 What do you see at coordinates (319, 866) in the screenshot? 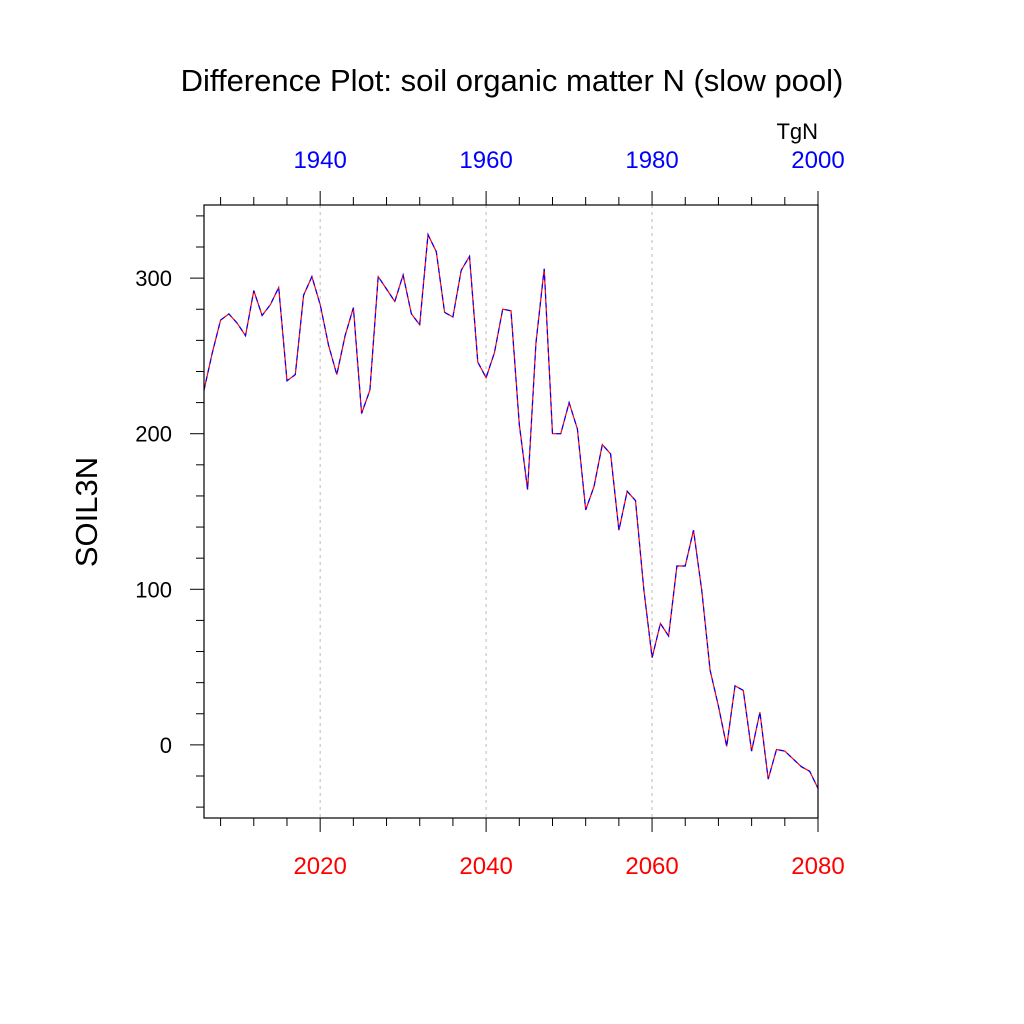
I see `bottom-tick-label: 2020` at bounding box center [319, 866].